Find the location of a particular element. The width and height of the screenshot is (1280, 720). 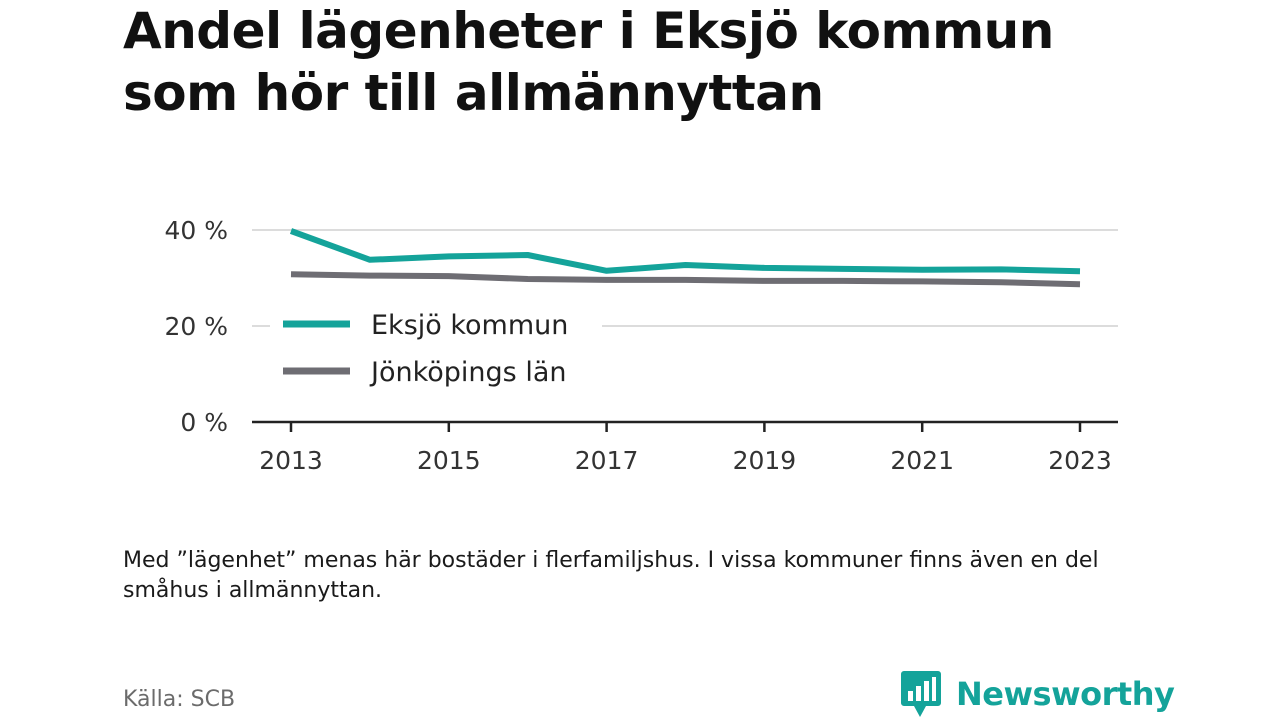

y-tick-label: 0 % is located at coordinates (204, 422).